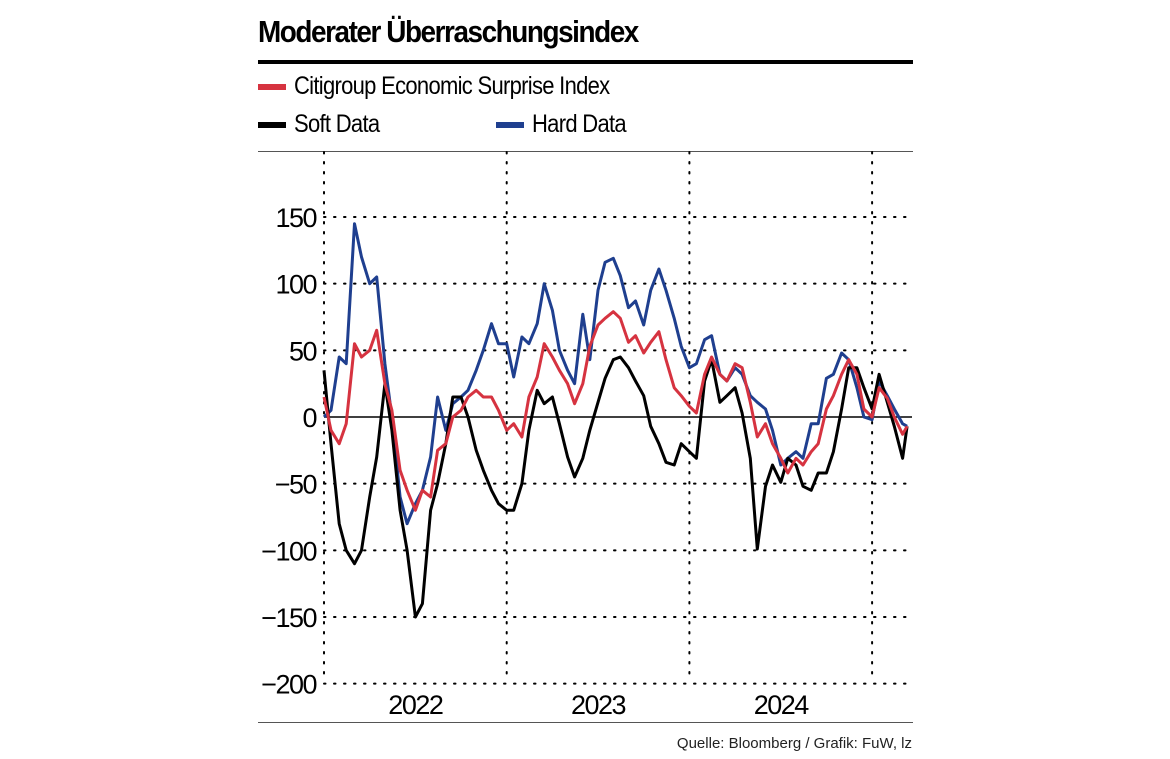 The width and height of the screenshot is (1170, 759). Describe the element at coordinates (295, 285) in the screenshot. I see `y-tick-label: 100` at that location.